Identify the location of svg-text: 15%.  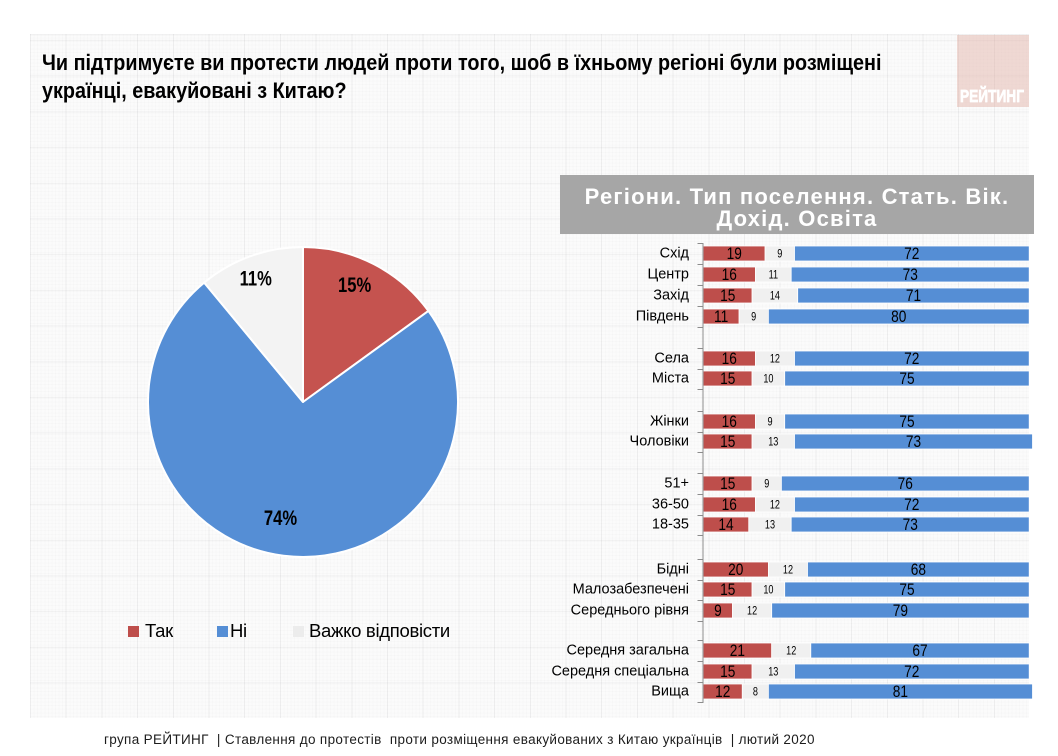
(354, 285).